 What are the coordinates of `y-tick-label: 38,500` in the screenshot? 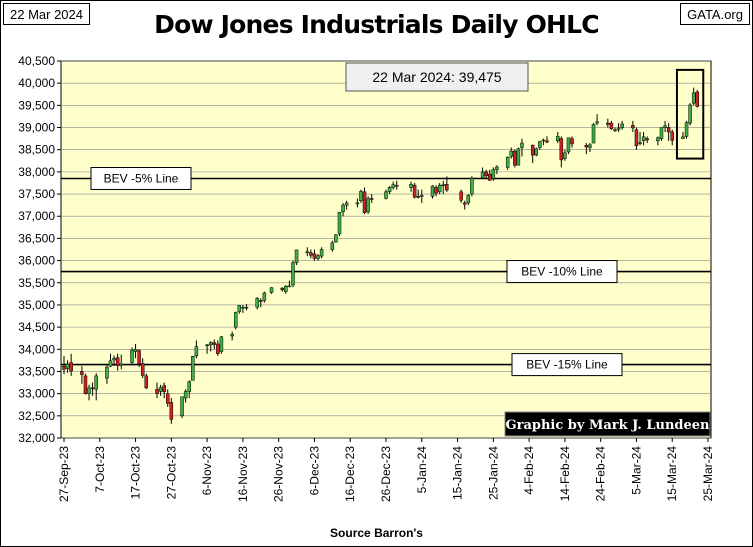 It's located at (36, 150).